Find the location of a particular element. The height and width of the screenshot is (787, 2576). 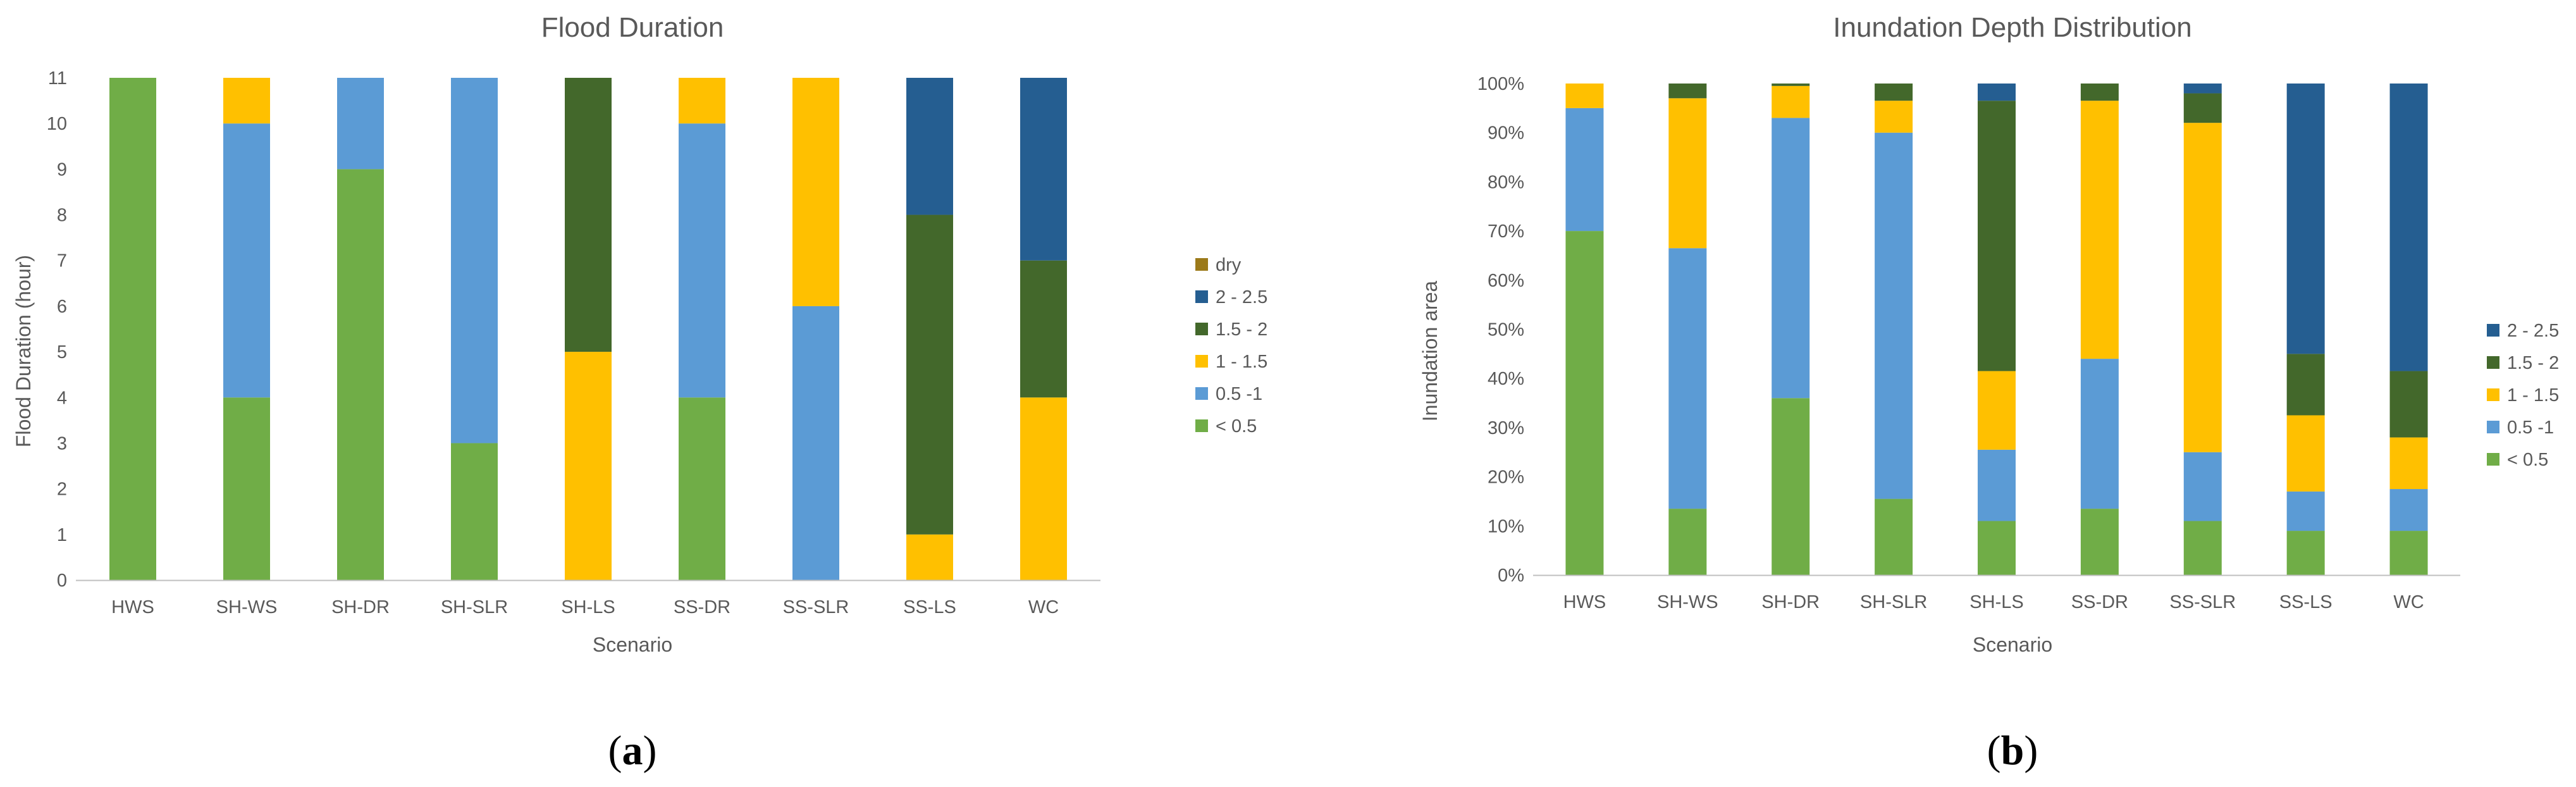

y-tick-label: 1 is located at coordinates (62, 535).